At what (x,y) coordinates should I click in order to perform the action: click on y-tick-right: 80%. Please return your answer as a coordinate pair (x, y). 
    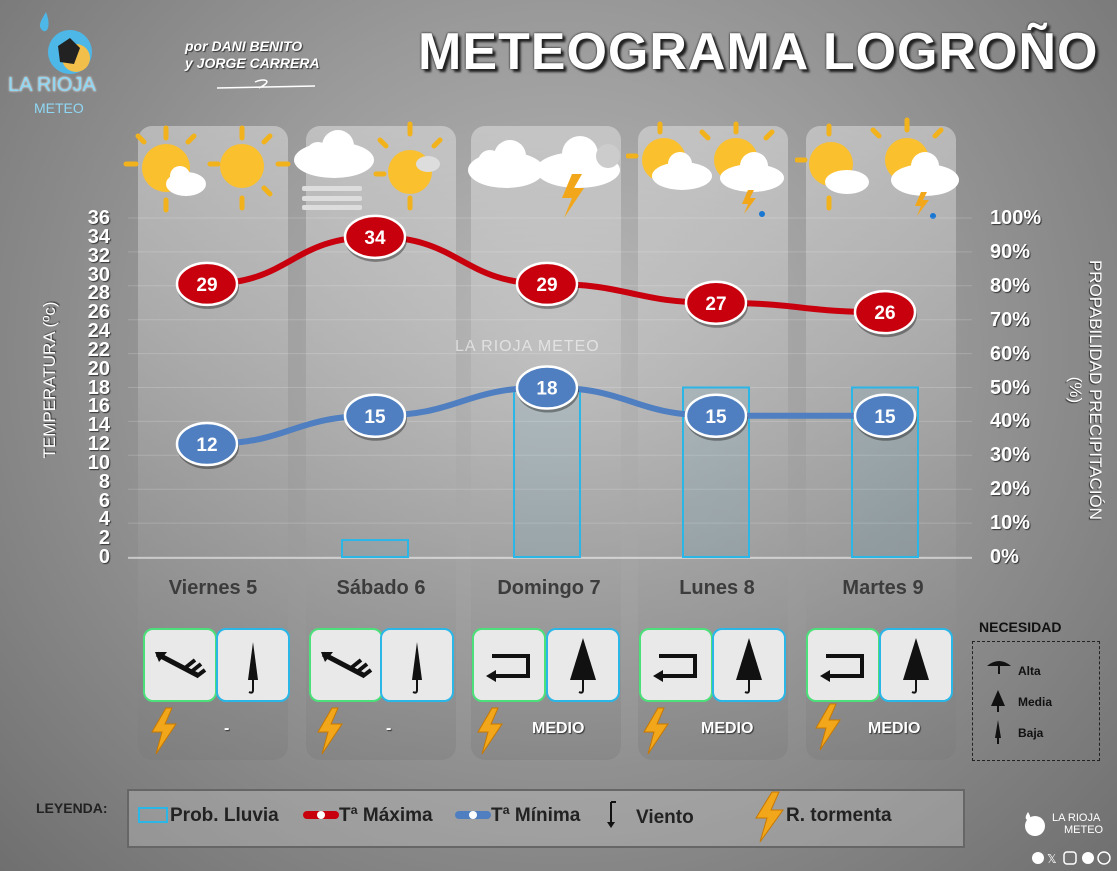
    Looking at the image, I should click on (1010, 285).